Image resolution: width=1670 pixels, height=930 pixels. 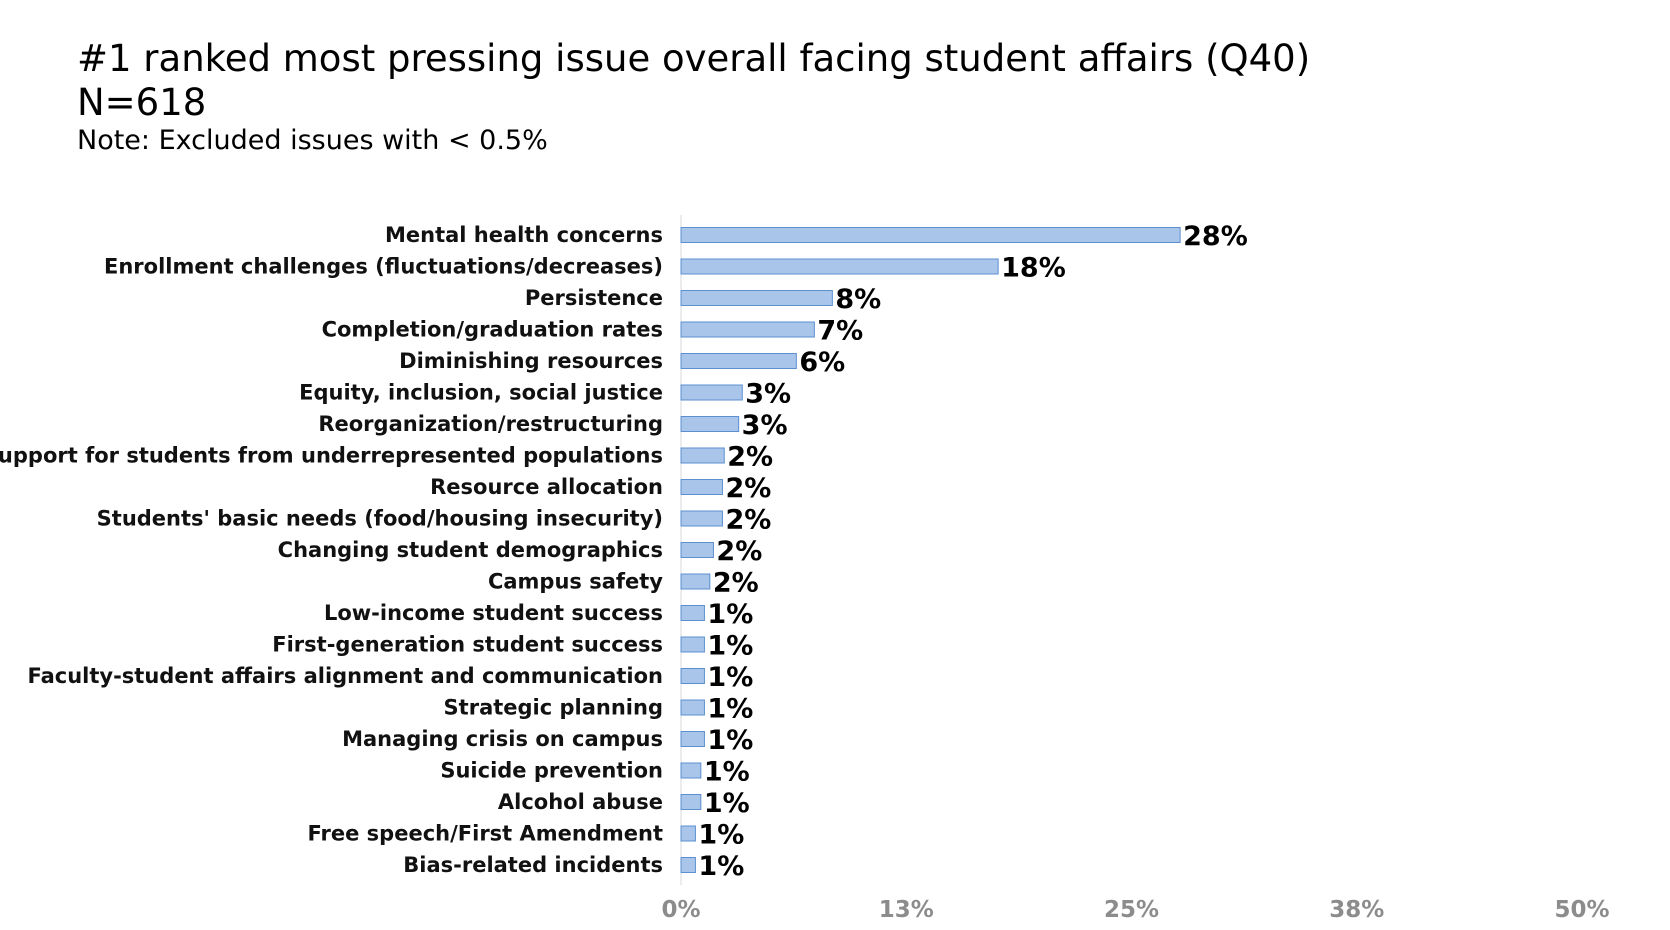 I want to click on chart-note: Note: Excluded issues with < 0.5%, so click(x=312, y=140).